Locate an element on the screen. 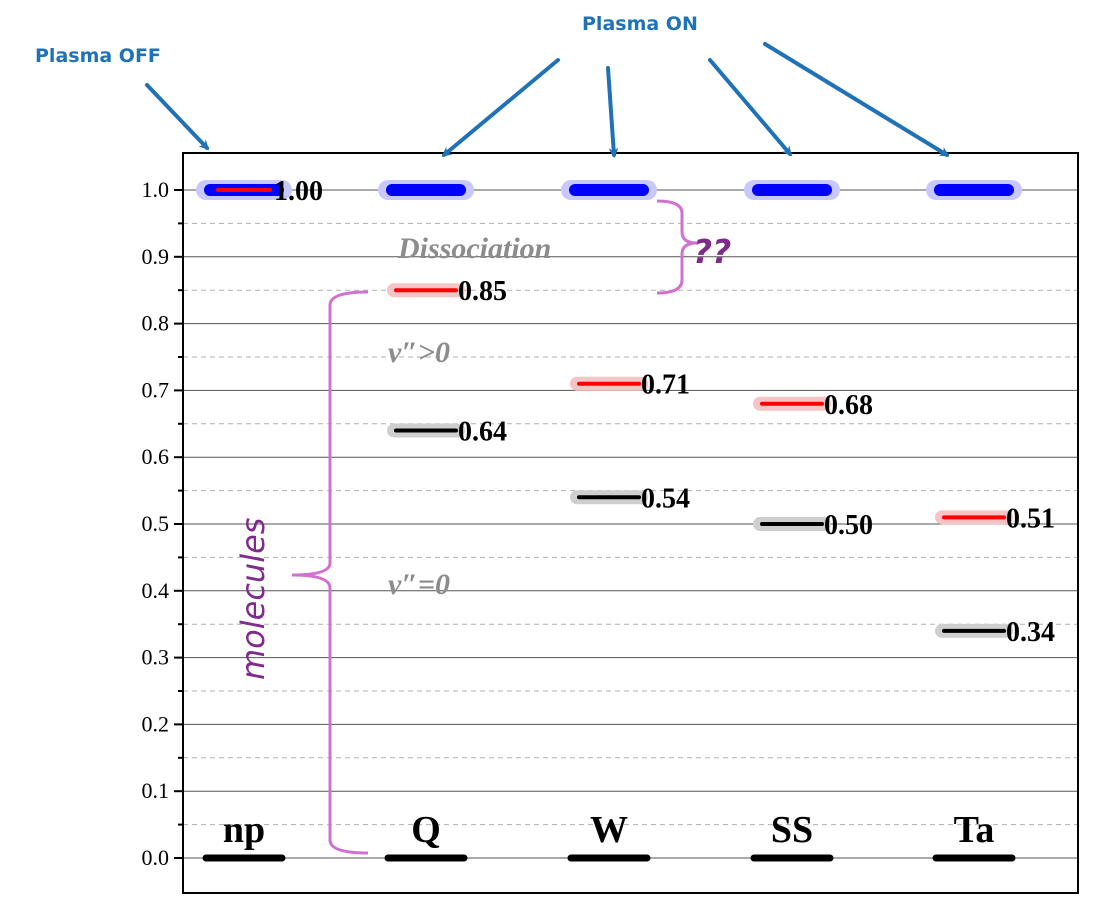 The image size is (1105, 901). value-label: 0.51 is located at coordinates (1030, 518).